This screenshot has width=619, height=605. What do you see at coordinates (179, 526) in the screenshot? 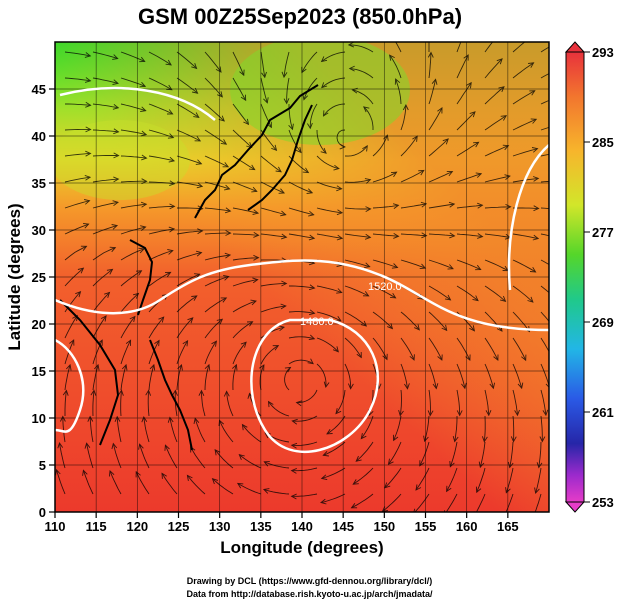
I see `x-tick-label: 125` at bounding box center [179, 526].